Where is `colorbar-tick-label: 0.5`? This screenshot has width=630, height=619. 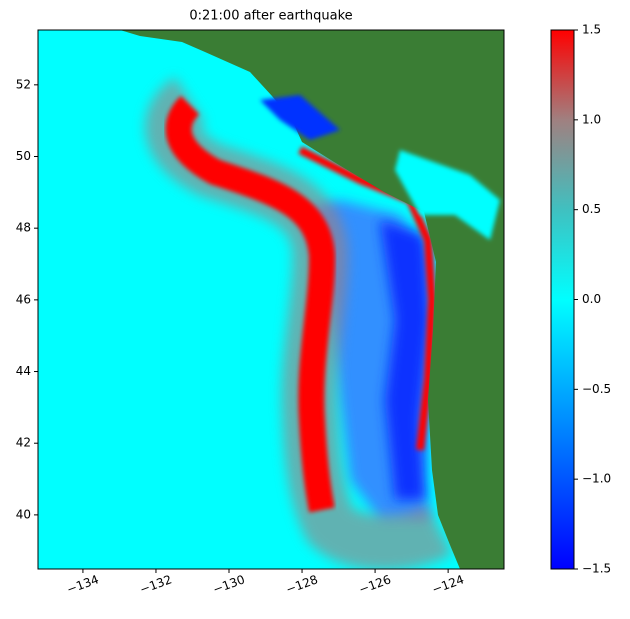 colorbar-tick-label: 0.5 is located at coordinates (591, 209).